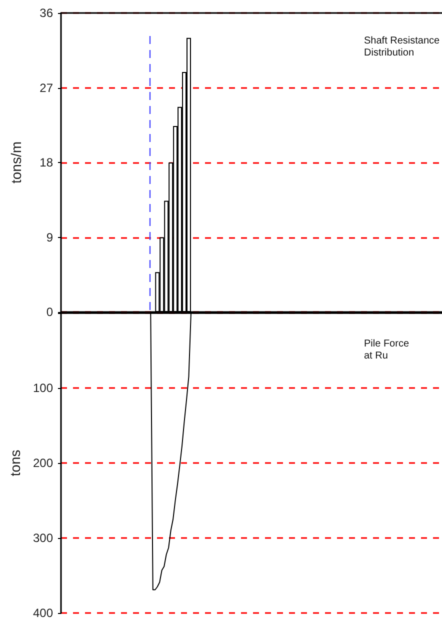  What do you see at coordinates (388, 350) in the screenshot?
I see `annotation: Pile Force at Ru` at bounding box center [388, 350].